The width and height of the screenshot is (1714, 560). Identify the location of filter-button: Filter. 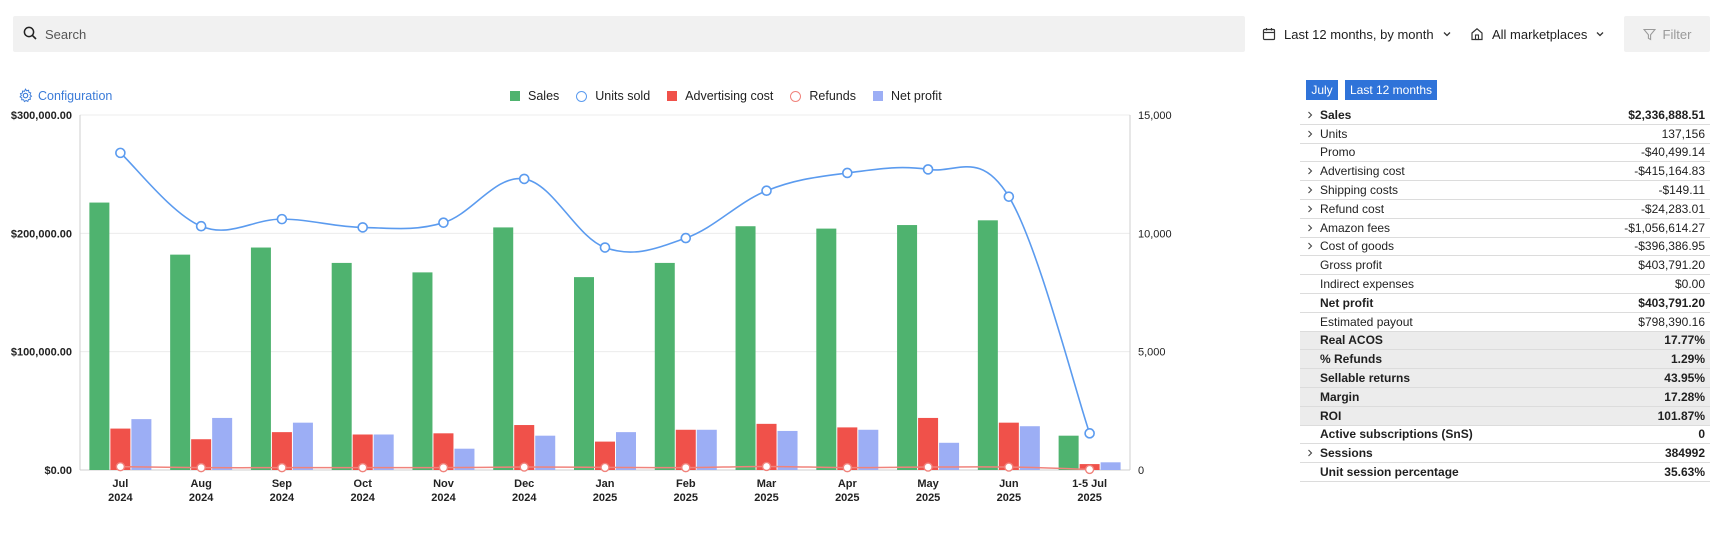
(1667, 34).